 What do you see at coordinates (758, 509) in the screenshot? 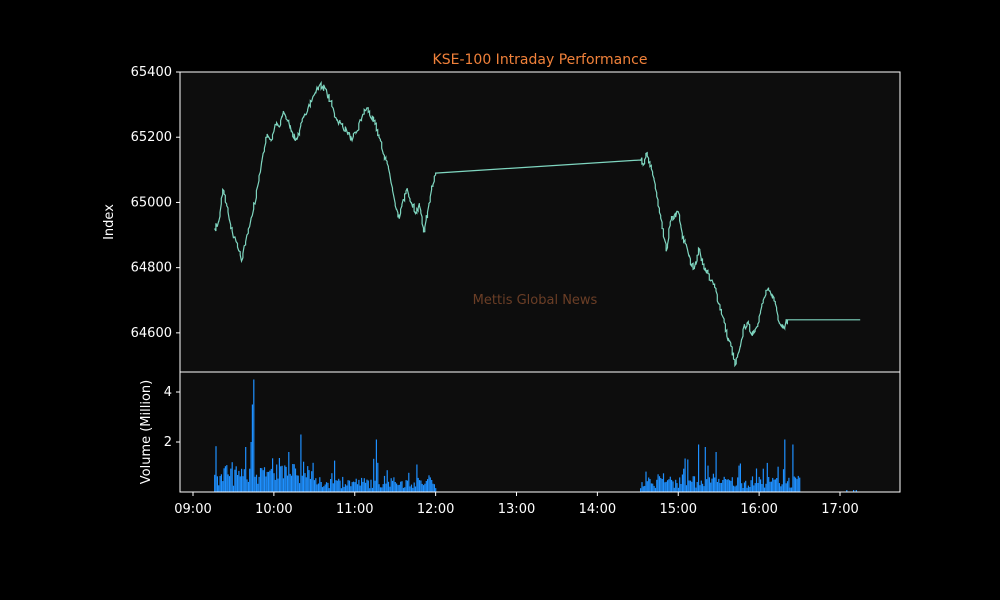
I see `x-tick-label: 16:00` at bounding box center [758, 509].